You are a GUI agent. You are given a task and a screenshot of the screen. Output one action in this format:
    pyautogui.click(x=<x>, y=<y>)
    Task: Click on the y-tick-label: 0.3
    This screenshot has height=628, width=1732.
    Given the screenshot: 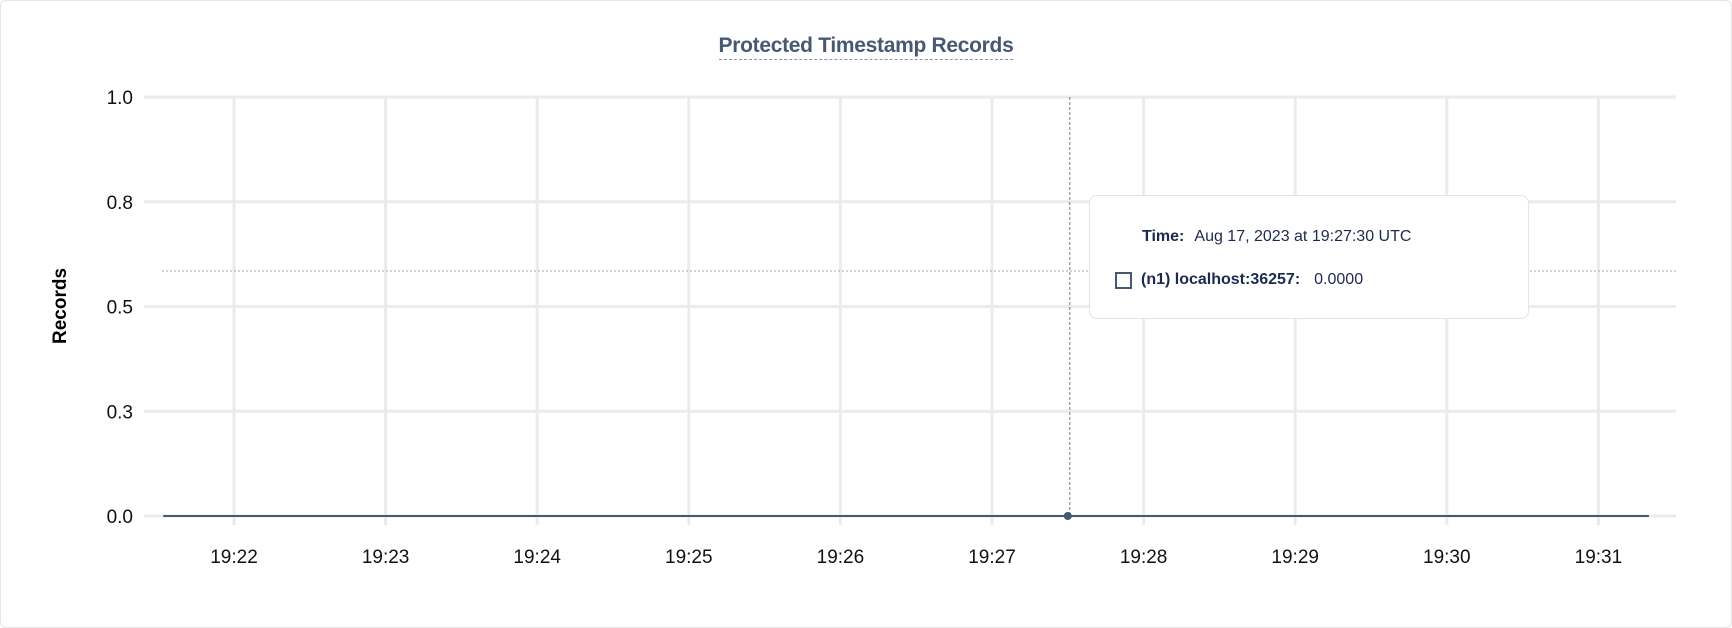 What is the action you would take?
    pyautogui.click(x=120, y=412)
    